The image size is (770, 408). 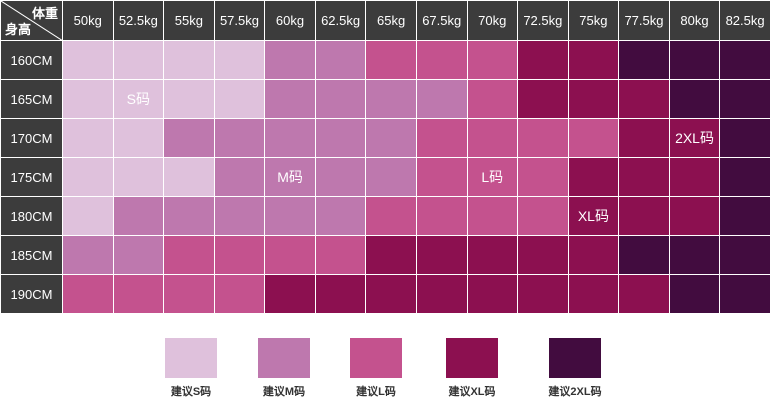 What do you see at coordinates (694, 138) in the screenshot?
I see `size-label: 2XL码` at bounding box center [694, 138].